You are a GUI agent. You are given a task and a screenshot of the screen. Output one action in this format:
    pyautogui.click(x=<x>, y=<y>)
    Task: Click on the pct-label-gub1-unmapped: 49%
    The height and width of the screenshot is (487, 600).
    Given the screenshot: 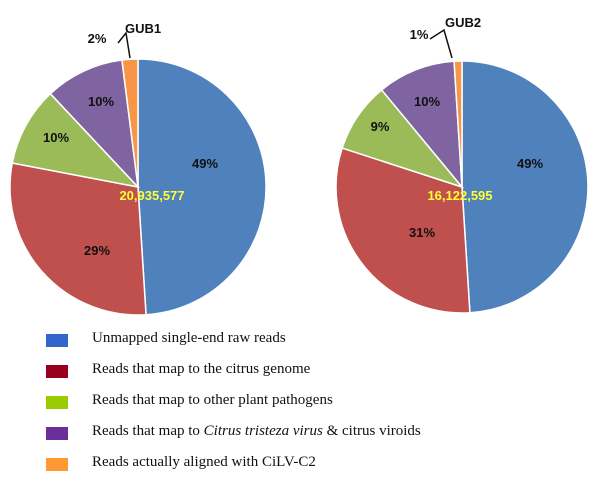 What is the action you would take?
    pyautogui.click(x=205, y=163)
    